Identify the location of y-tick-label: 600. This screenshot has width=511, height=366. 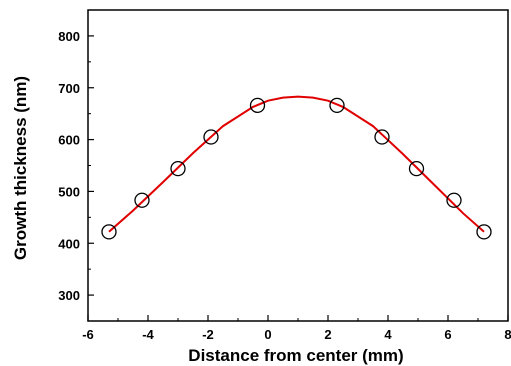
(69, 140).